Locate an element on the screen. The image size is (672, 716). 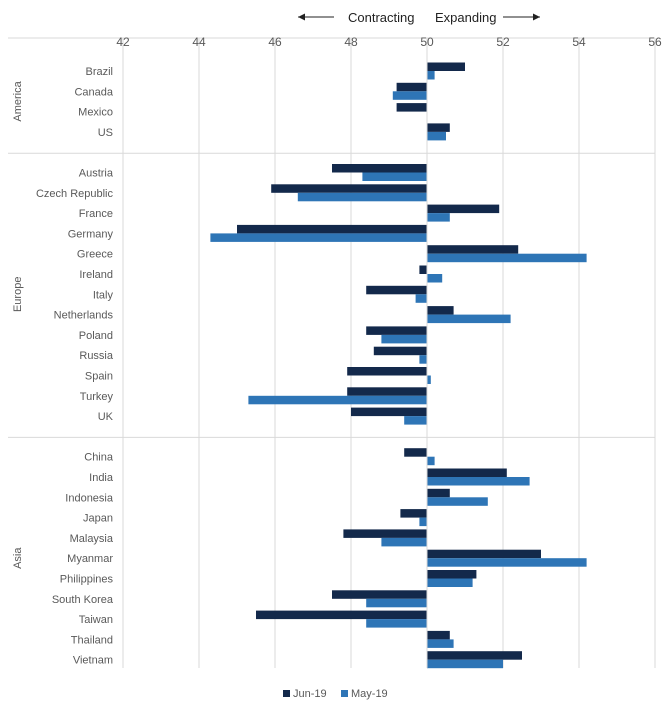
category-label: Germany is located at coordinates (91, 234).